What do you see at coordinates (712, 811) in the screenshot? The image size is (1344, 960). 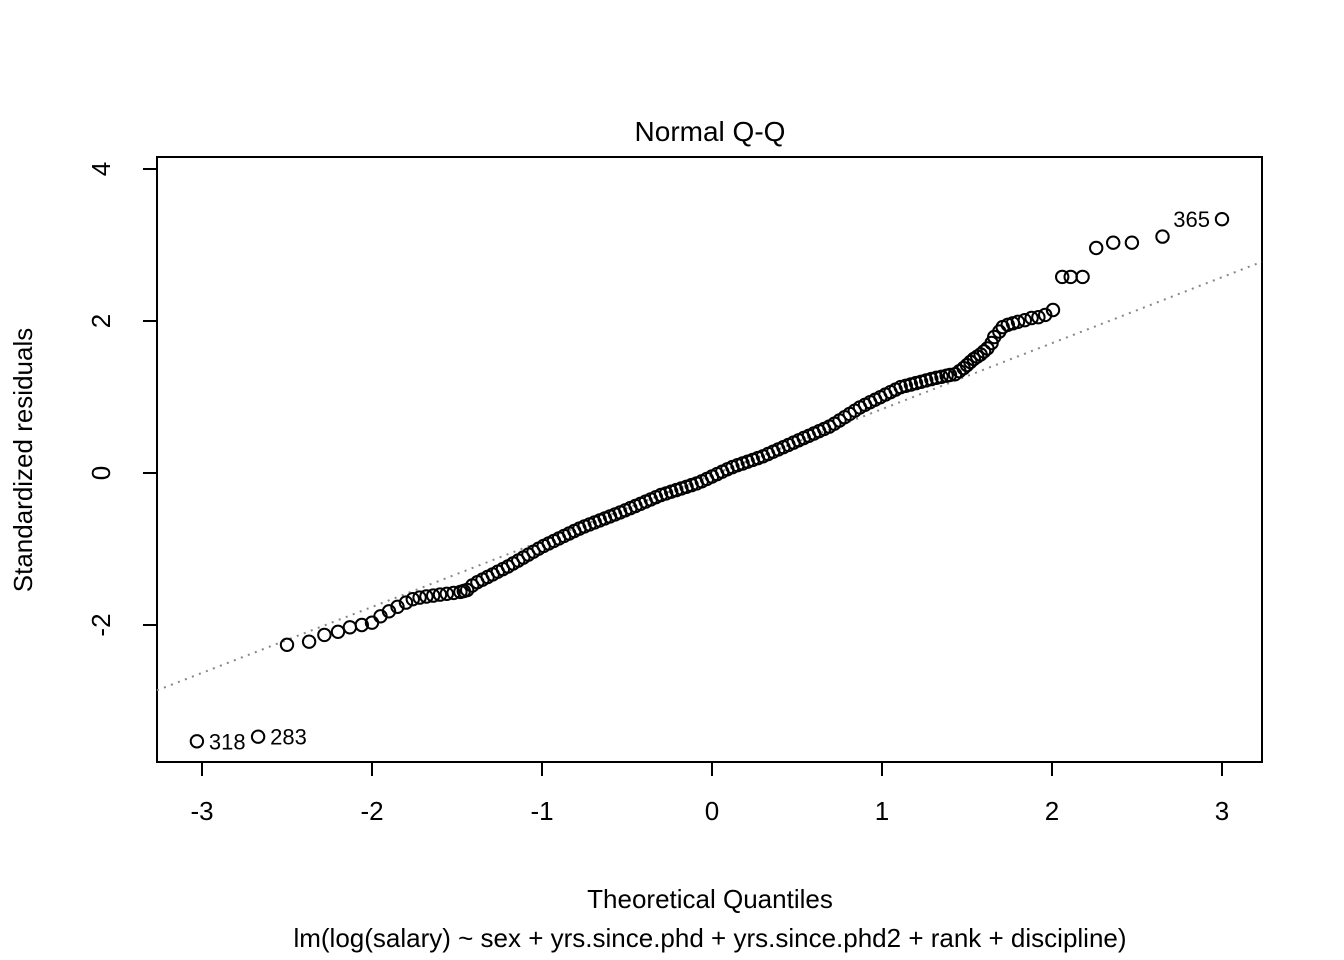 I see `x-tick-label: 0` at bounding box center [712, 811].